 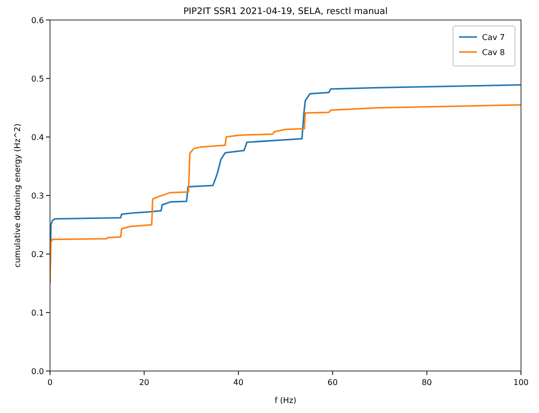 What do you see at coordinates (333, 382) in the screenshot?
I see `x-tick-label: 60` at bounding box center [333, 382].